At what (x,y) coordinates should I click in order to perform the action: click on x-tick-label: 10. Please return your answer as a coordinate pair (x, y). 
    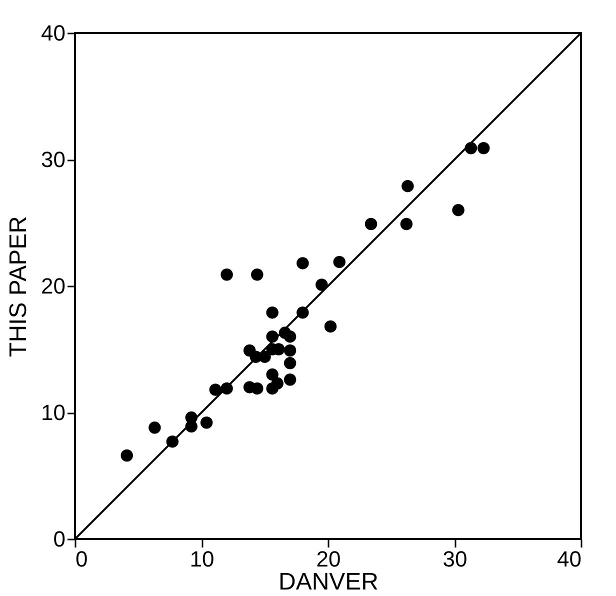
    Looking at the image, I should click on (202, 559).